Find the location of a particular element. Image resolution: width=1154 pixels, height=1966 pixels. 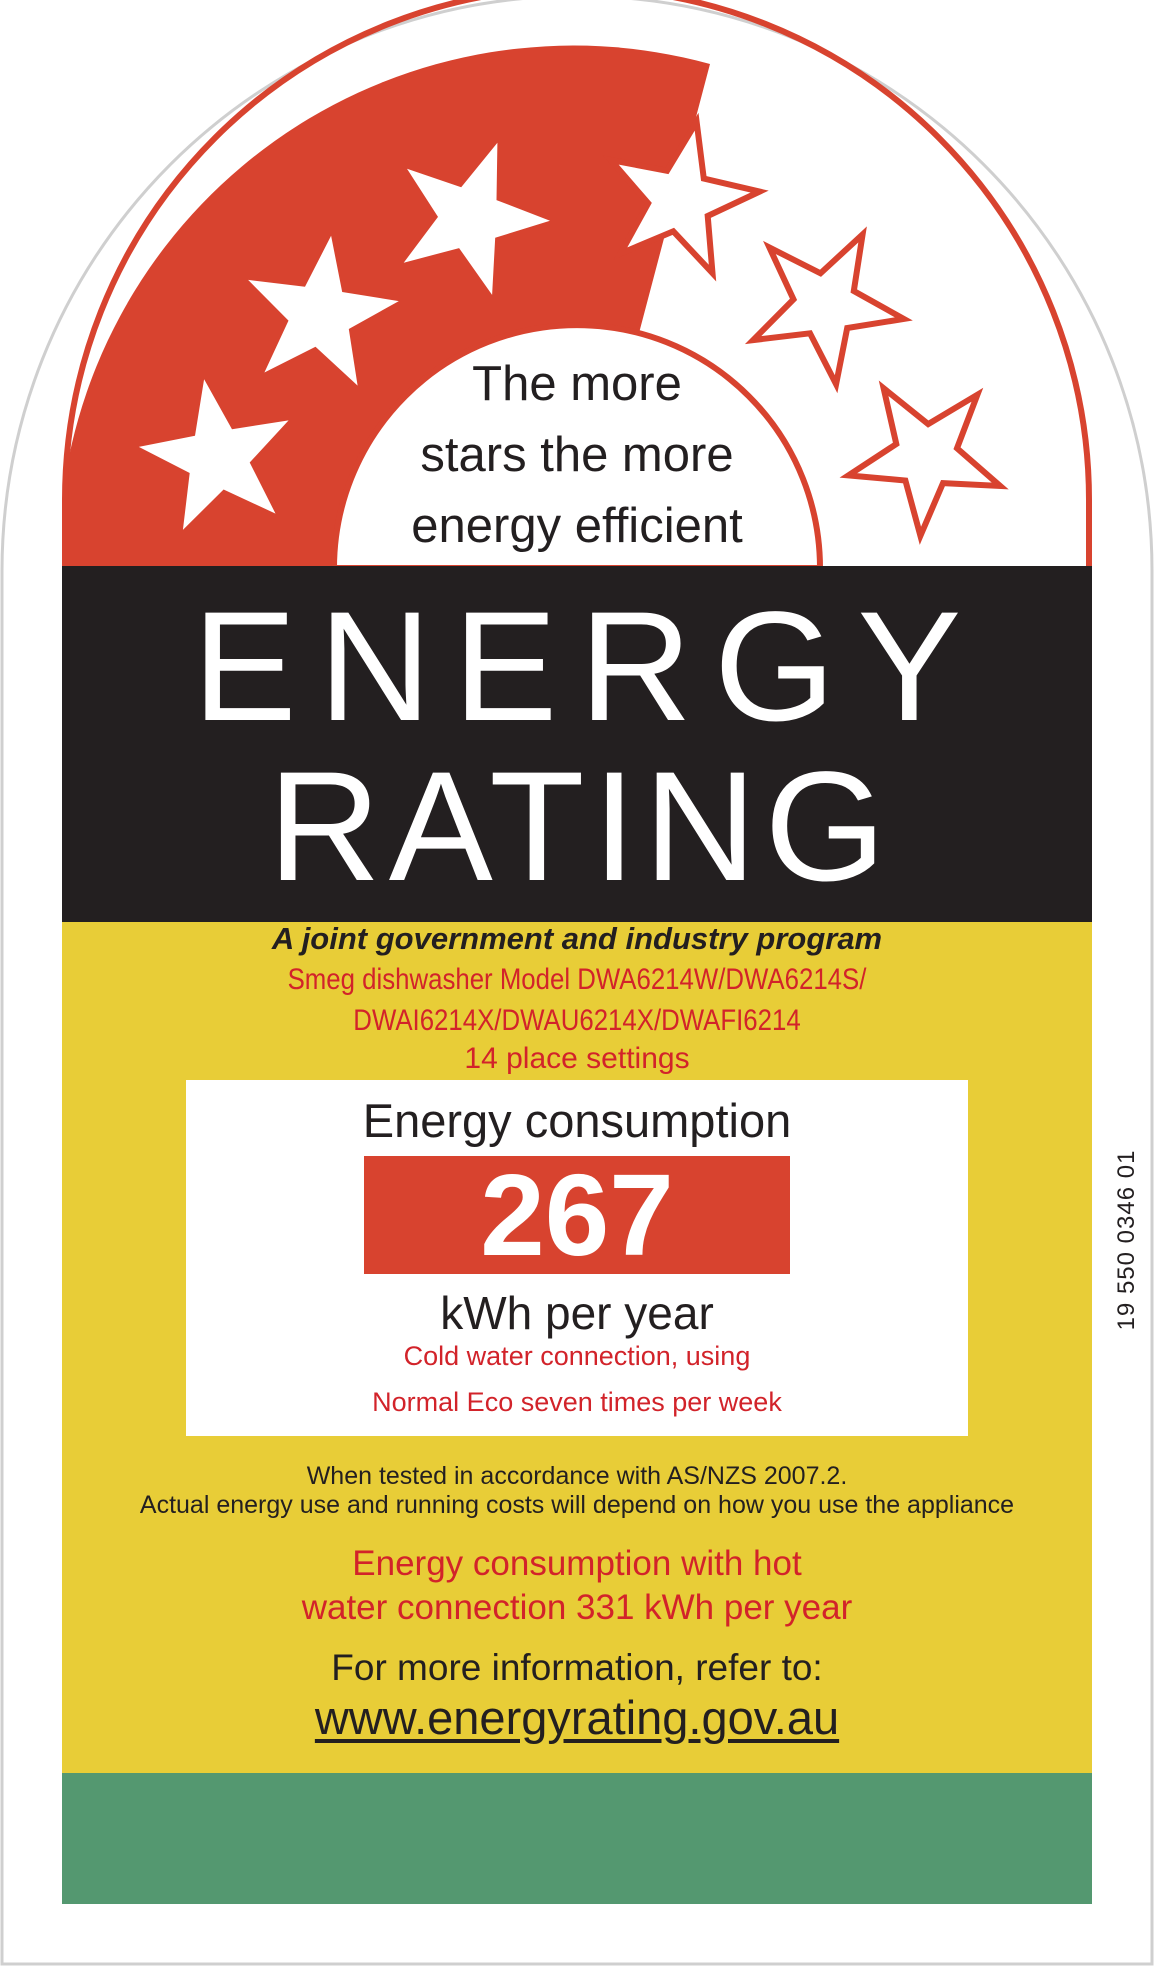

consumption-value: 267 is located at coordinates (577, 1215).